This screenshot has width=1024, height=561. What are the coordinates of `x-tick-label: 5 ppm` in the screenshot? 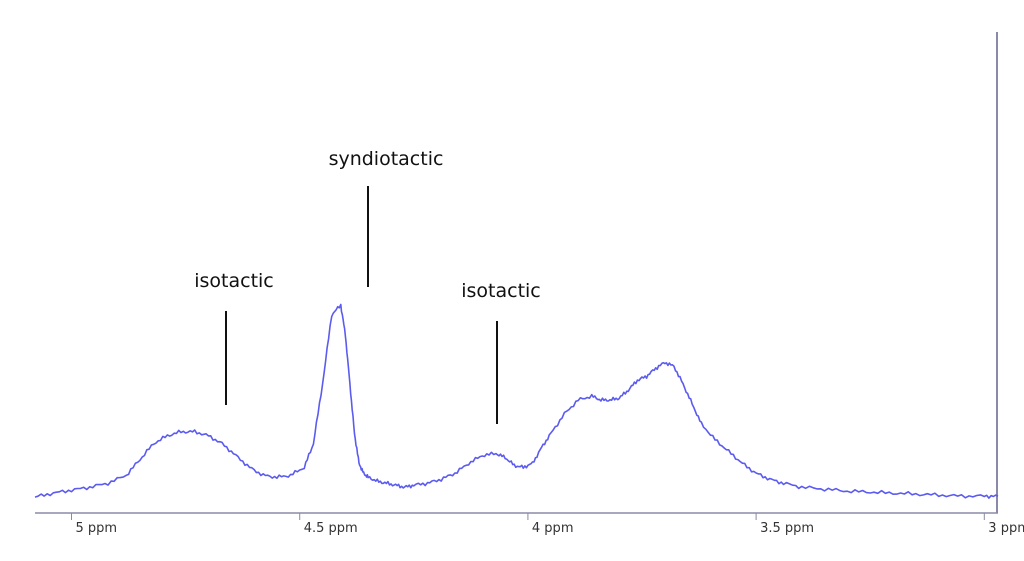 It's located at (97, 528).